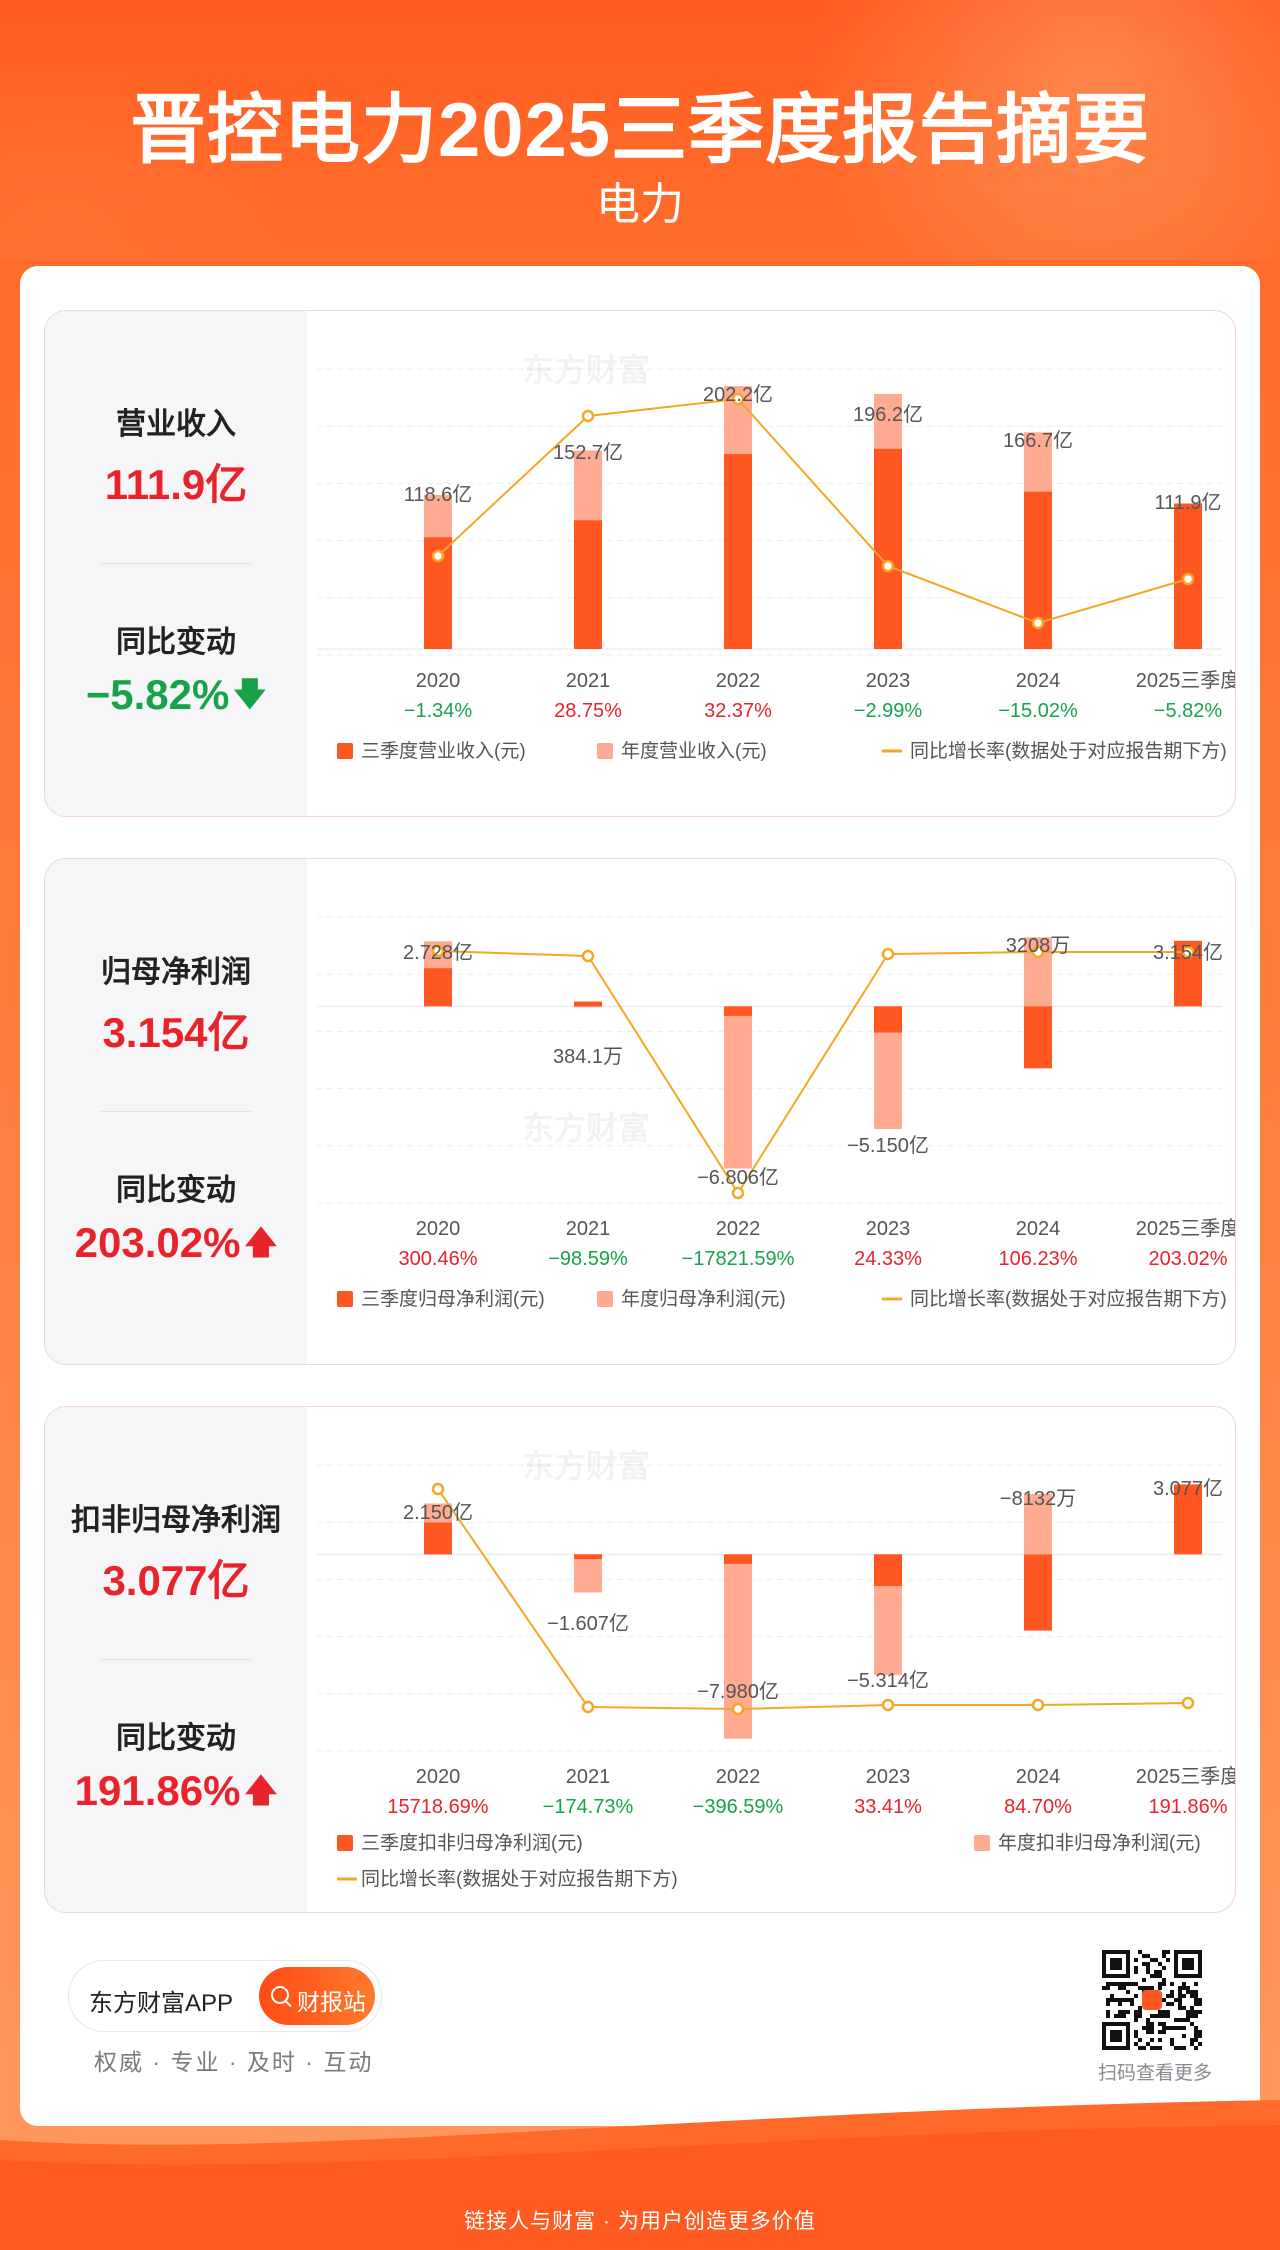 The image size is (1280, 2250). What do you see at coordinates (888, 1680) in the screenshot?
I see `data-label: −5.314亿` at bounding box center [888, 1680].